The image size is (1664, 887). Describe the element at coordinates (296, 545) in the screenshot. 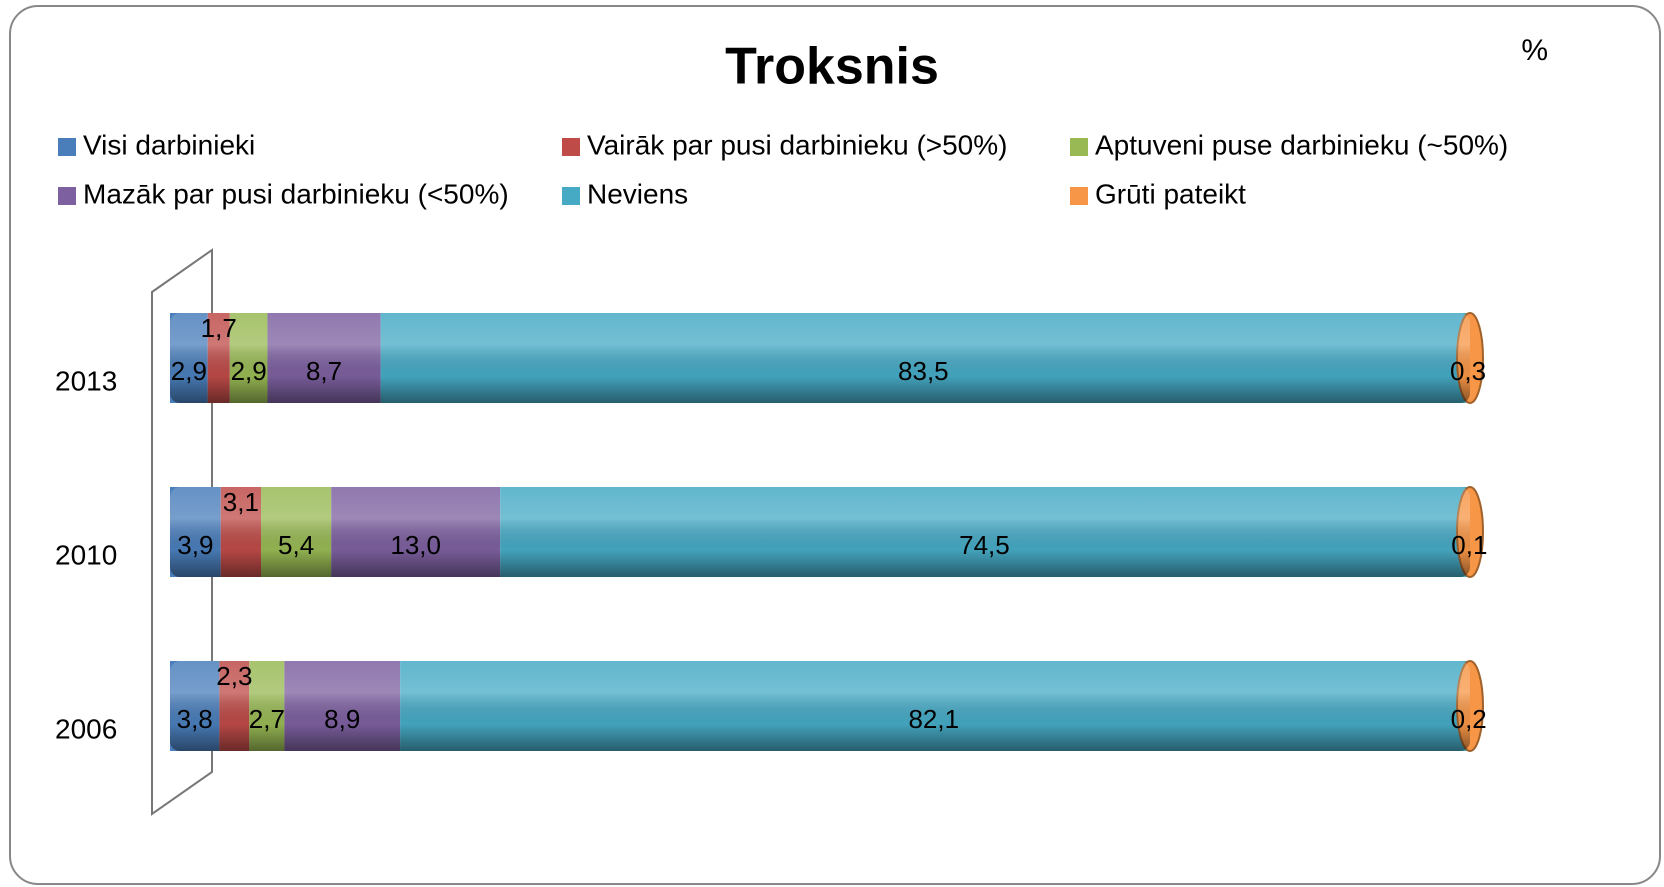

I see `data-label: 5,4` at that location.